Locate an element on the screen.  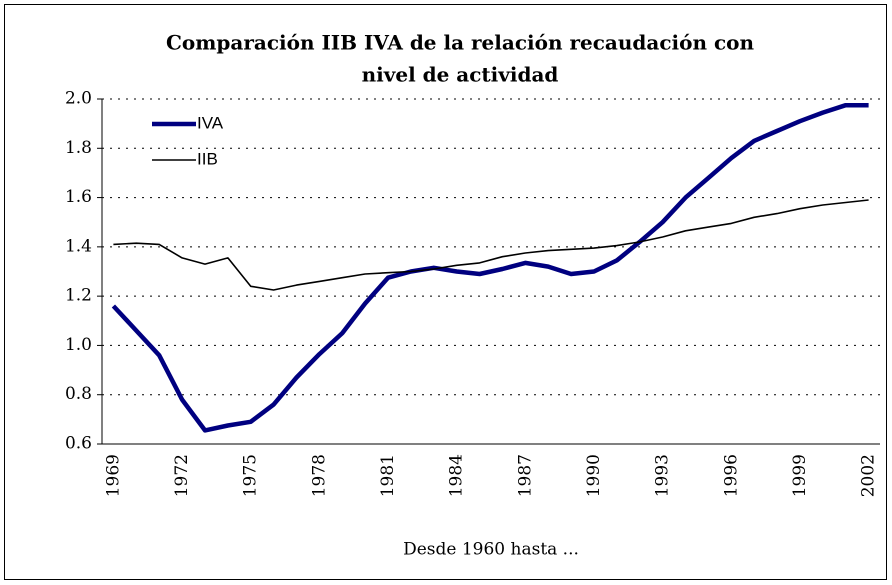
legend-label: IIB is located at coordinates (207, 158).